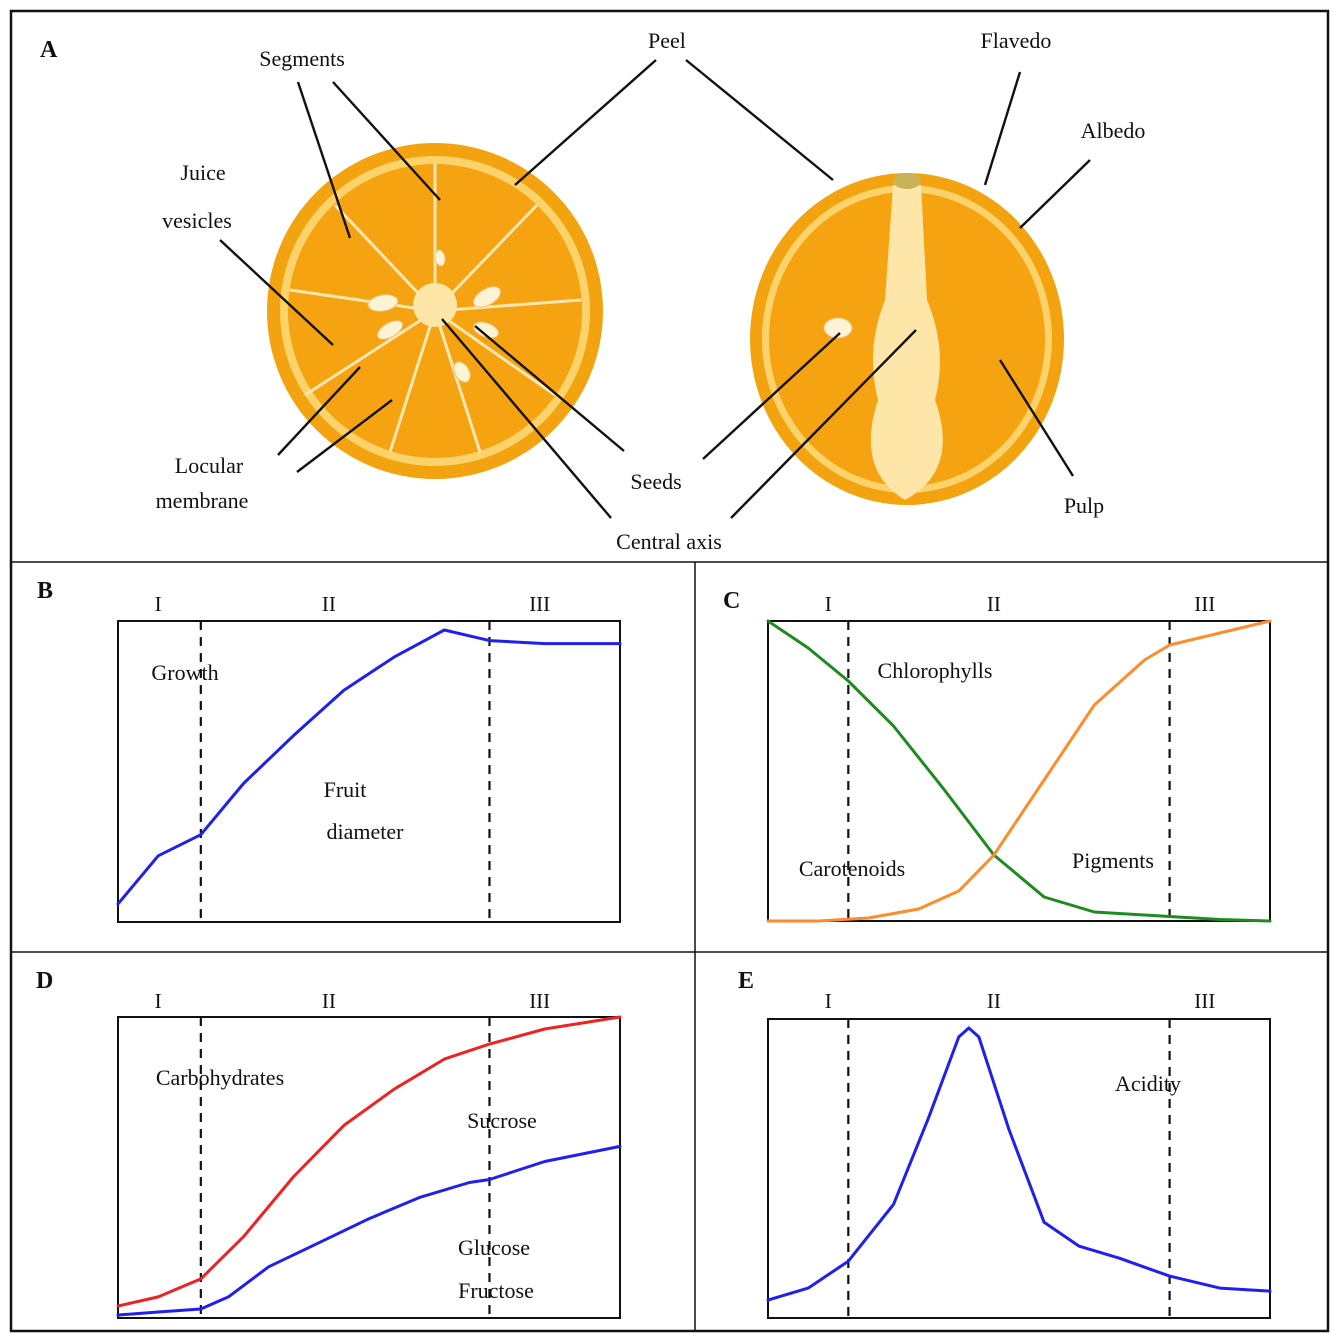  Describe the element at coordinates (345, 789) in the screenshot. I see `annotation-label: Fruit` at that location.